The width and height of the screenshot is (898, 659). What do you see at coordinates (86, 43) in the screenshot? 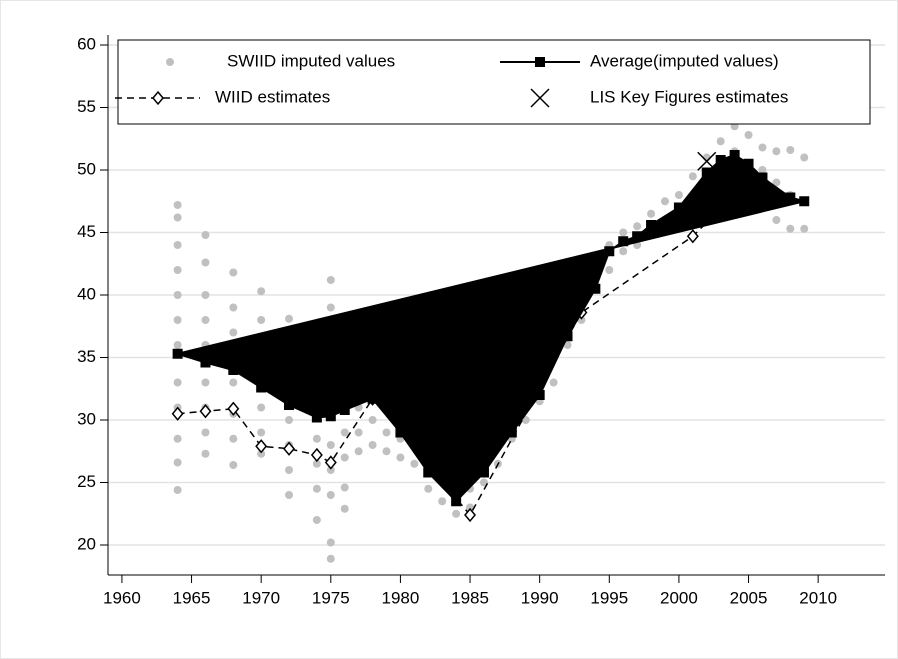
I see `y-tick-label: 60` at bounding box center [86, 43].